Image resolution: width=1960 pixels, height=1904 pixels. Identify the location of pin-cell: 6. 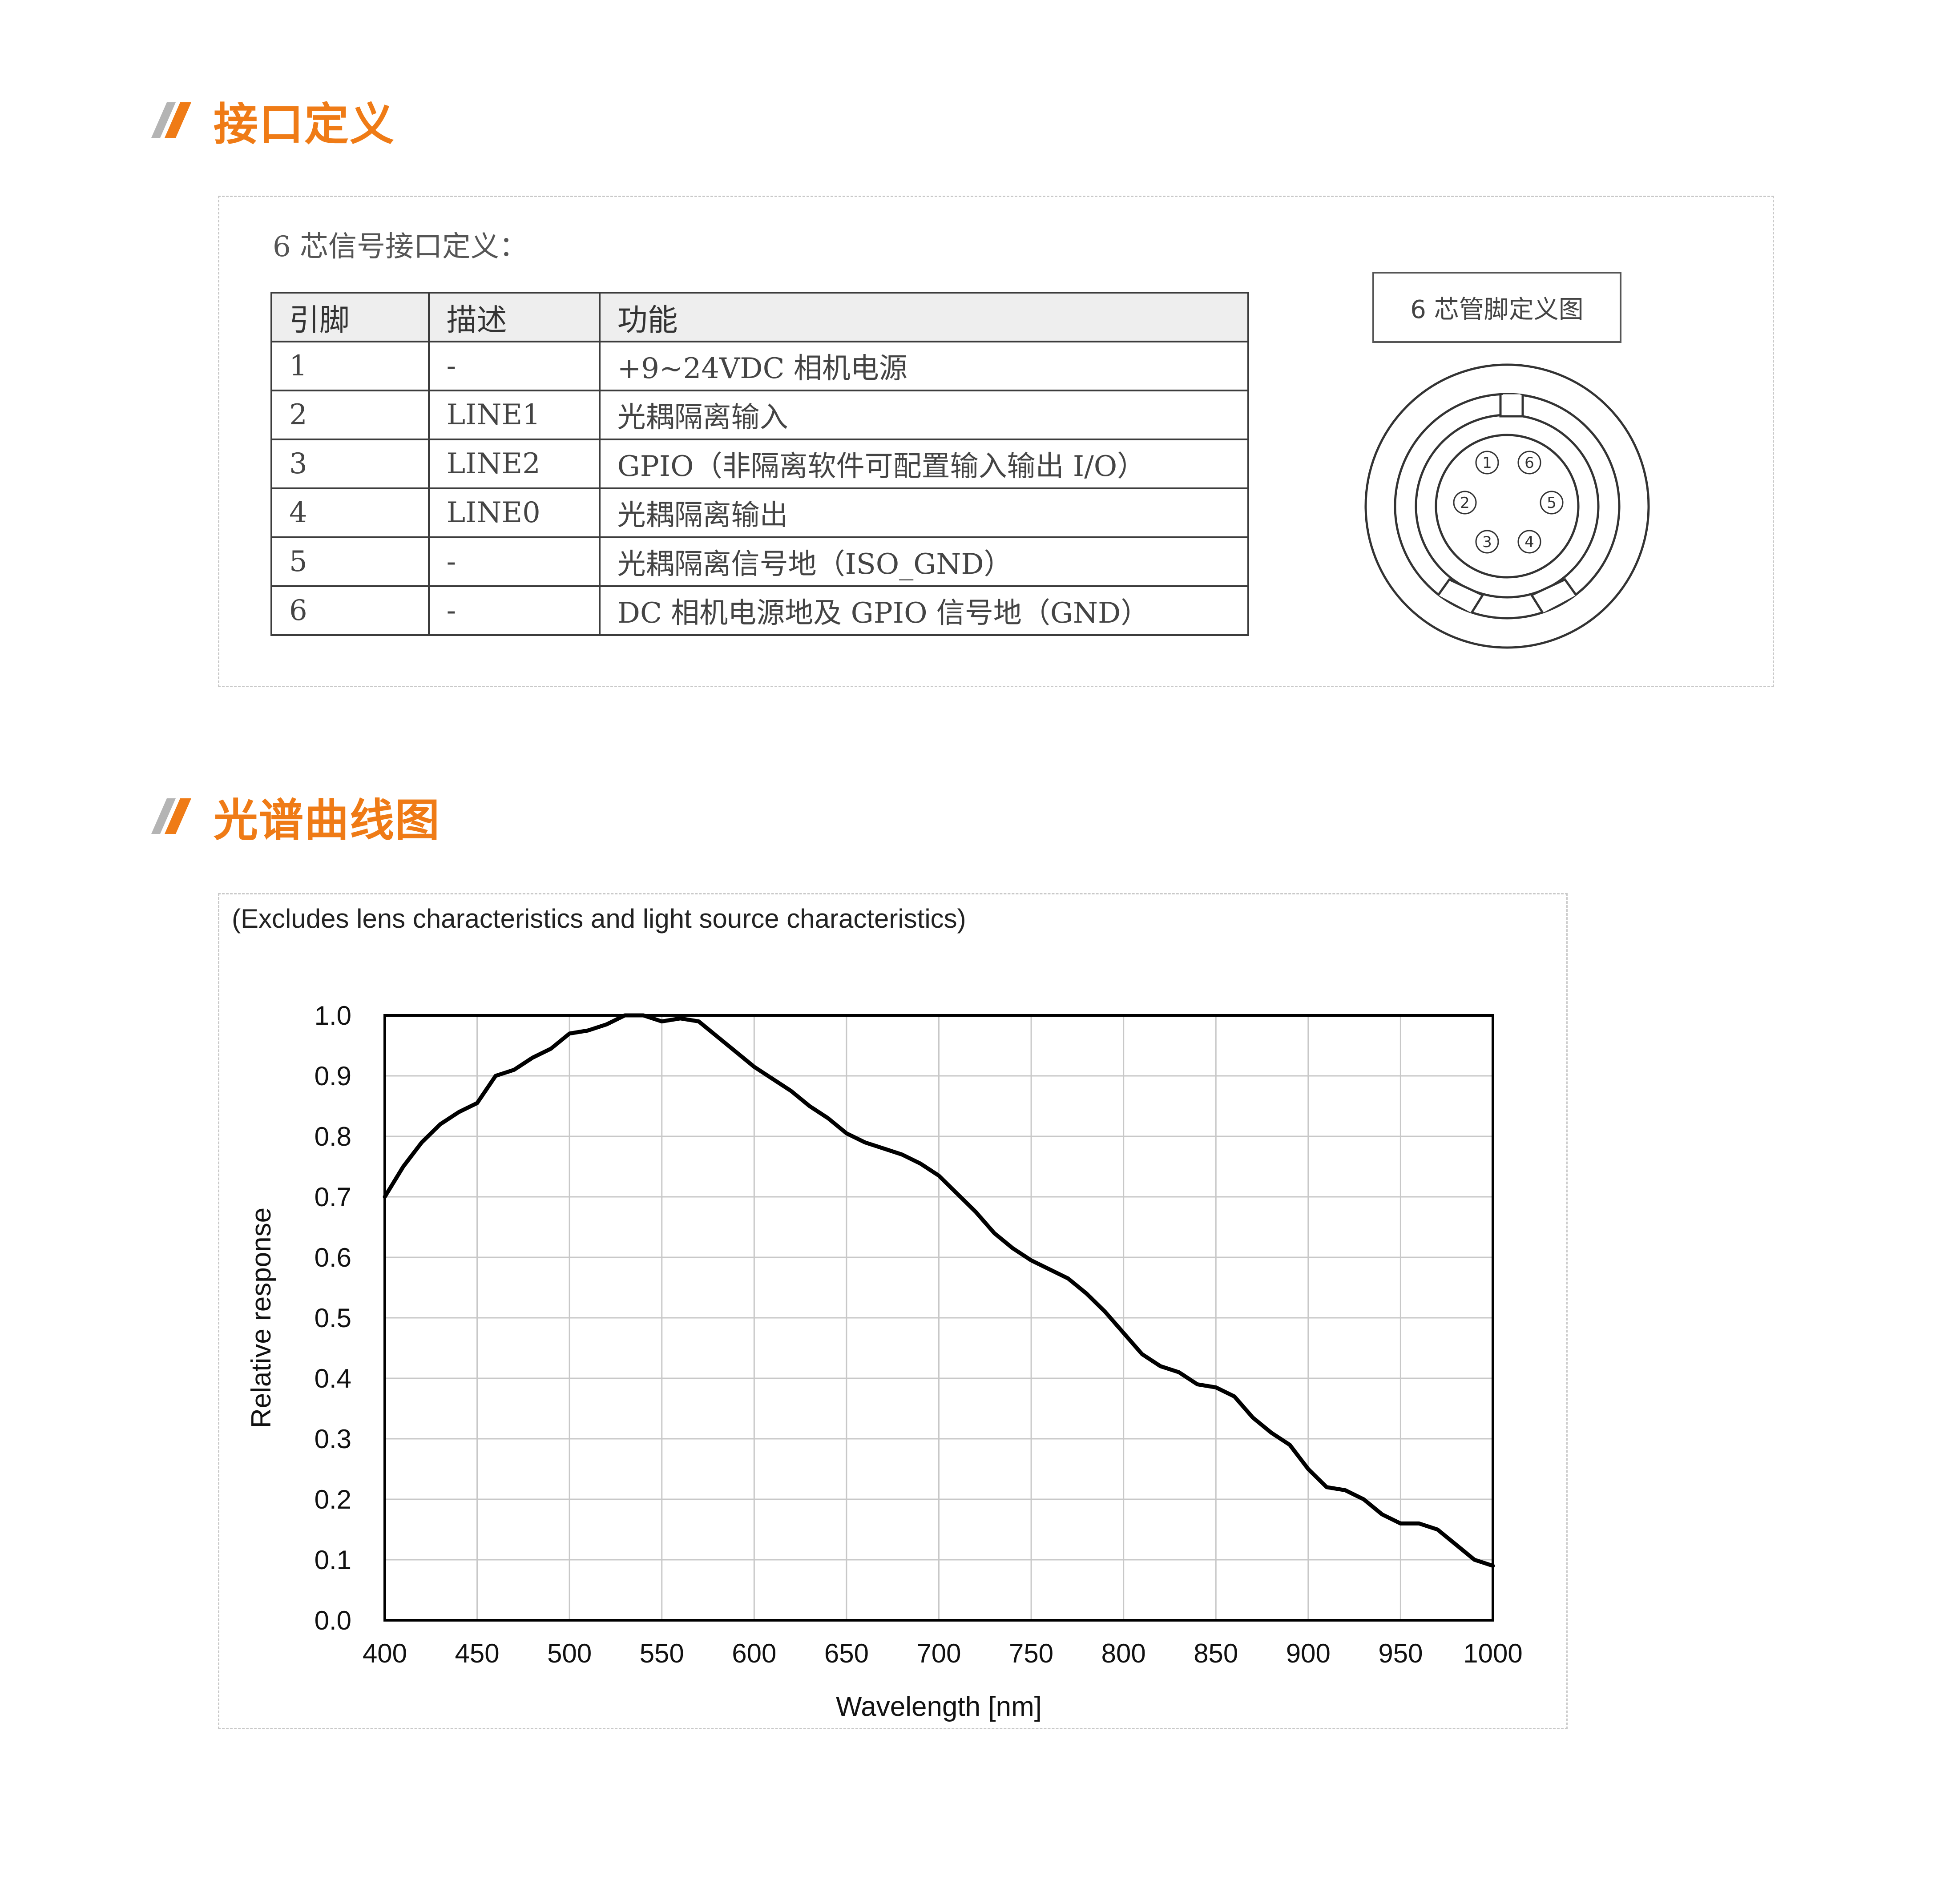
(350, 610).